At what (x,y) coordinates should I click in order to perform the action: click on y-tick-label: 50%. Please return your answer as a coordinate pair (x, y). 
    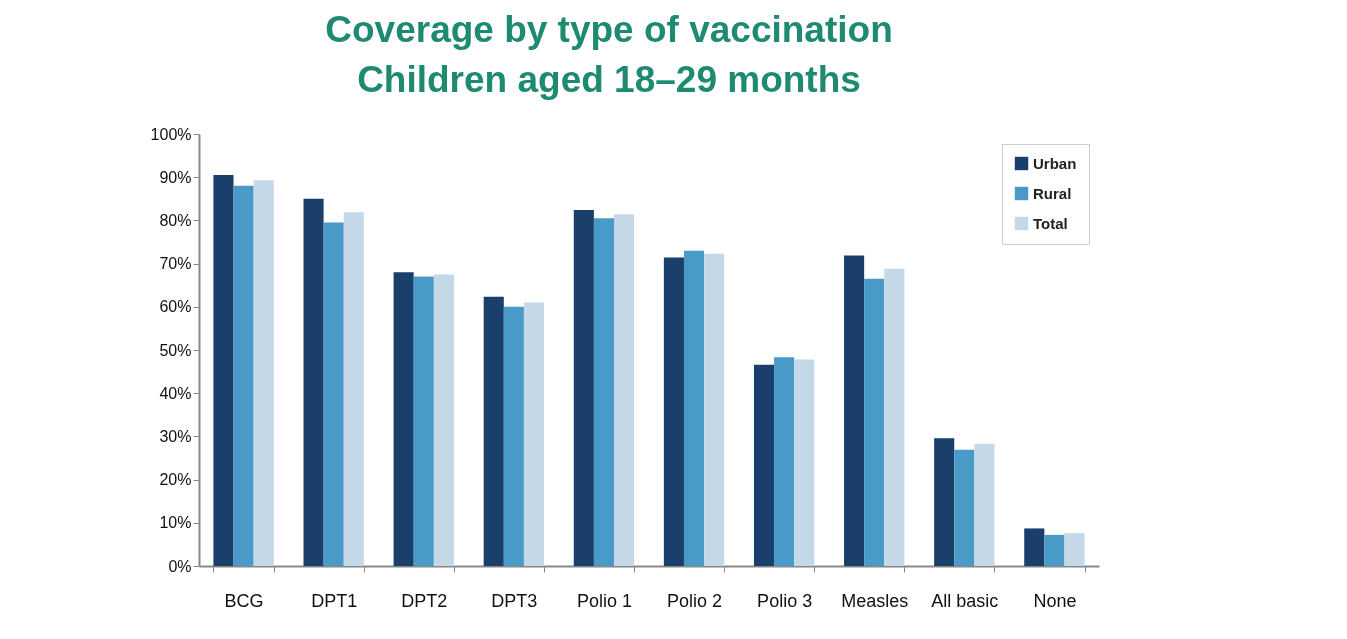
    Looking at the image, I should click on (175, 350).